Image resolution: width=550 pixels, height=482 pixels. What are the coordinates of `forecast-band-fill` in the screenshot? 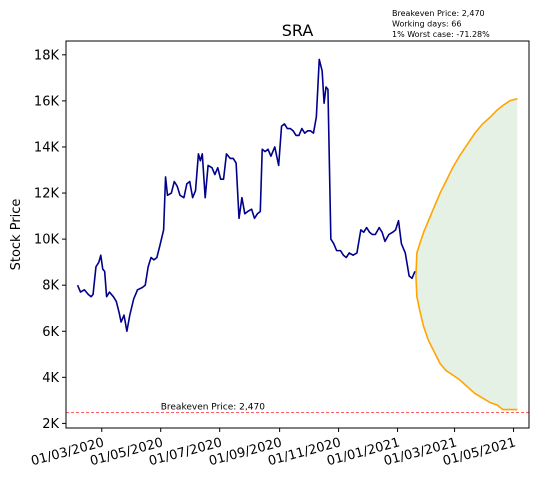 It's located at (466, 254).